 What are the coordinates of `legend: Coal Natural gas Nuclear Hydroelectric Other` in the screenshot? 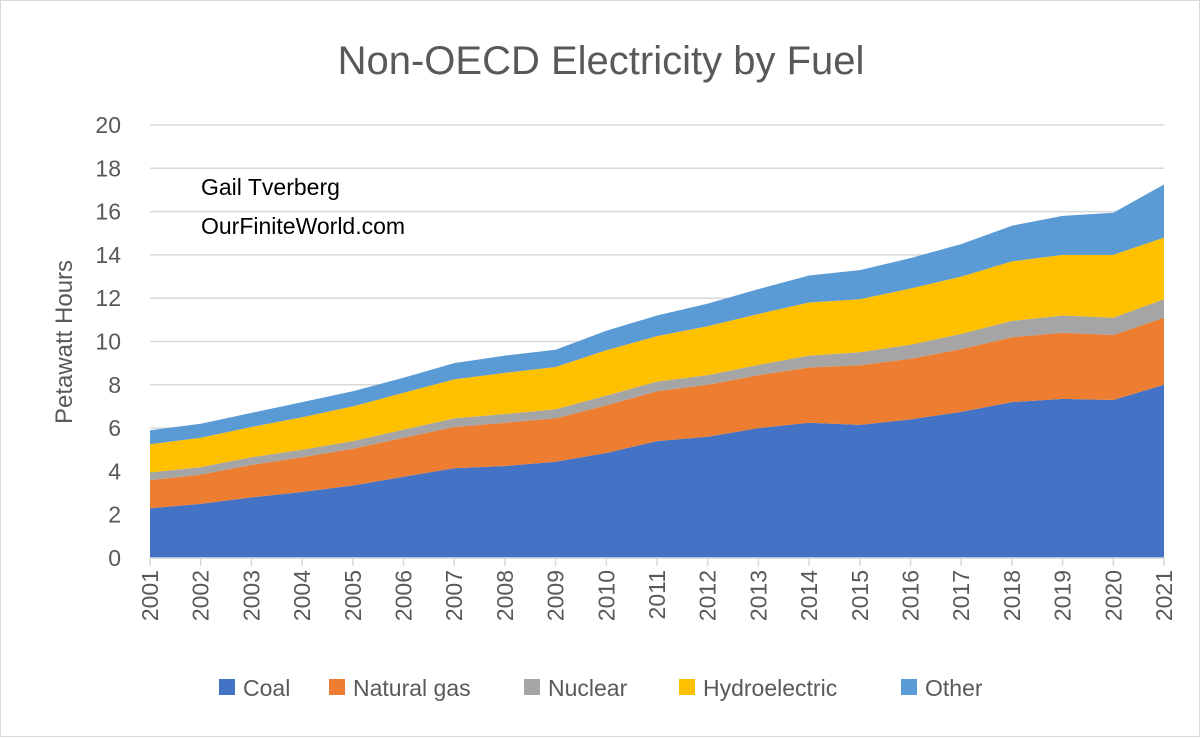 It's located at (601, 688).